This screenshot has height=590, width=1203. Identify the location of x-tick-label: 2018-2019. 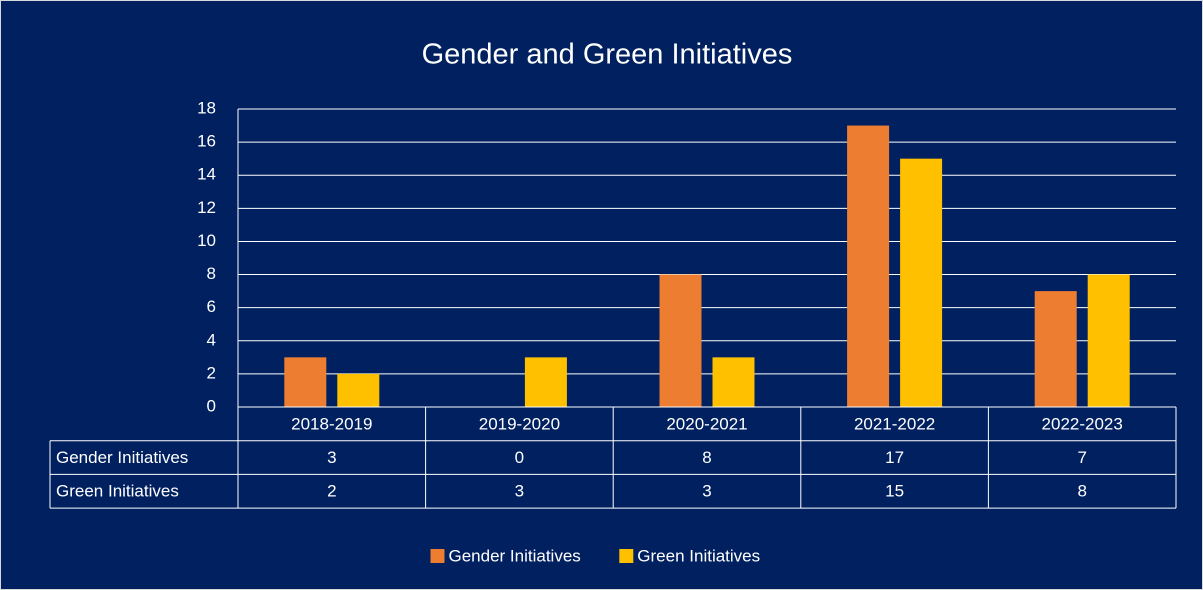
(331, 423).